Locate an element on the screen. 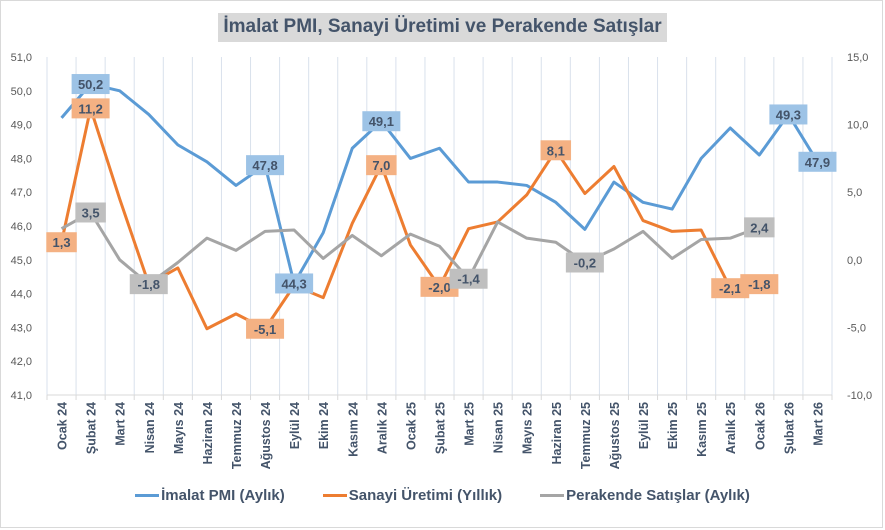 Image resolution: width=885 pixels, height=530 pixels. data-label-text: 44,3 is located at coordinates (293, 283).